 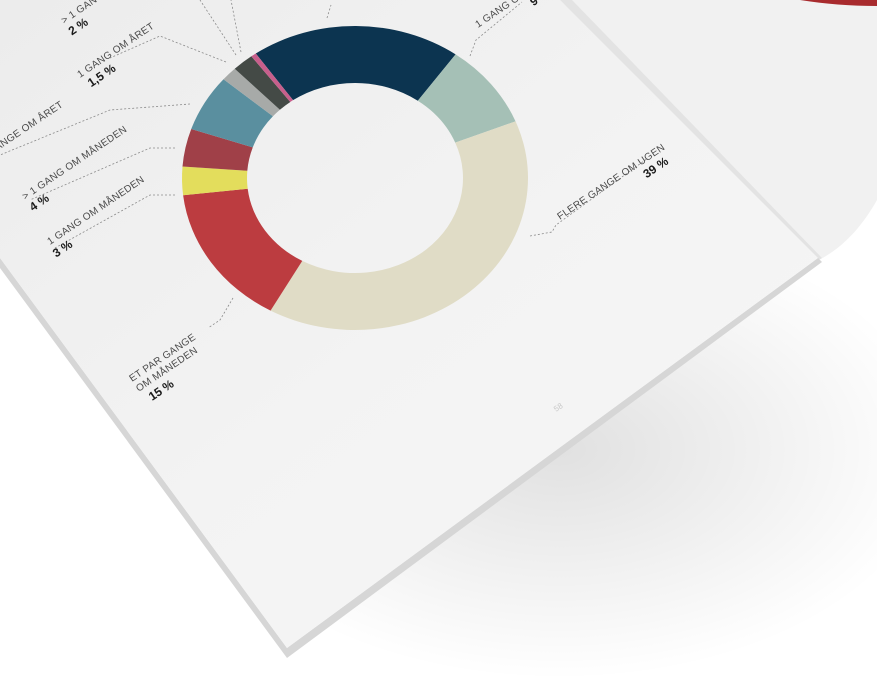 What do you see at coordinates (243, 249) in the screenshot?
I see `donut-slice-red` at bounding box center [243, 249].